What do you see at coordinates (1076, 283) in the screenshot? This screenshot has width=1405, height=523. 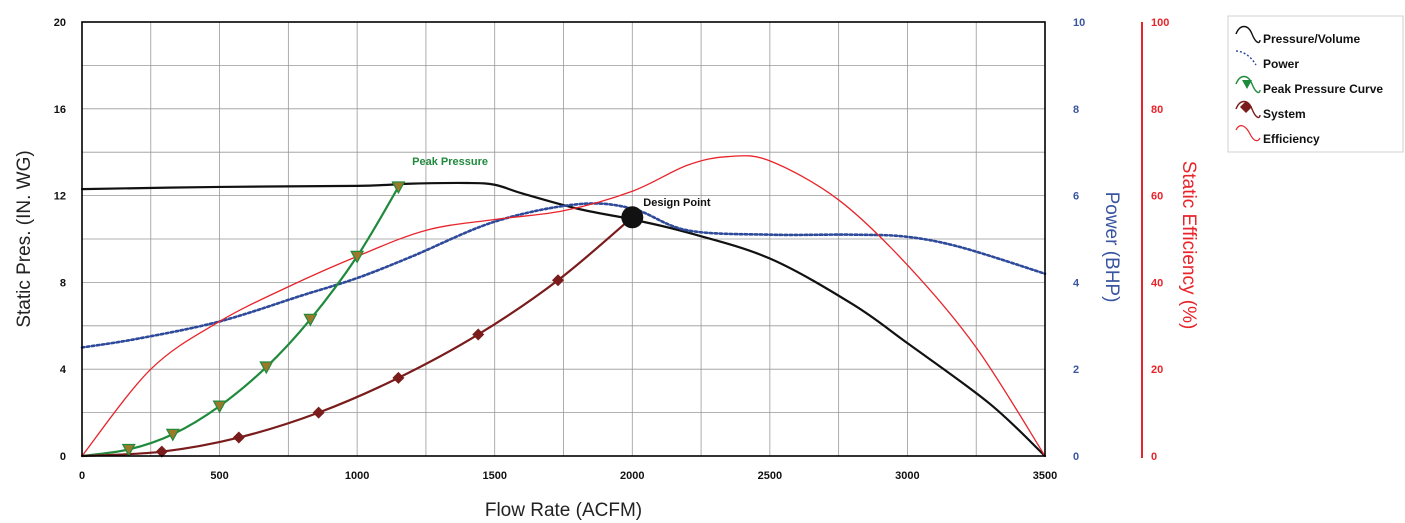 I see `y-power-tick-label: 4` at bounding box center [1076, 283].